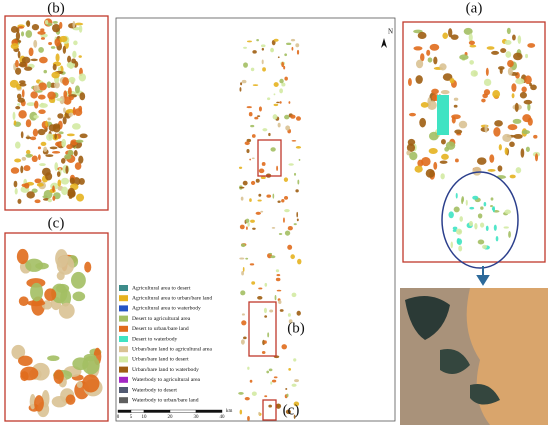 The image size is (550, 429). I want to click on legend-label: Desert to urban/bare land, so click(160, 329).